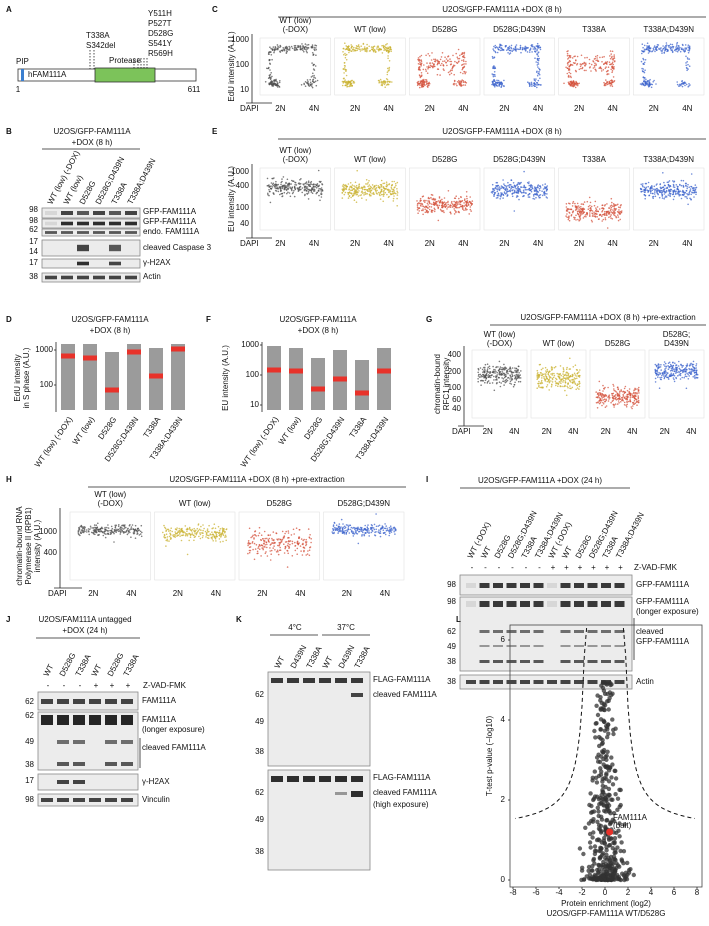 The image size is (709, 926). Describe the element at coordinates (295, 66) in the screenshot. I see `subplot-frame` at that location.